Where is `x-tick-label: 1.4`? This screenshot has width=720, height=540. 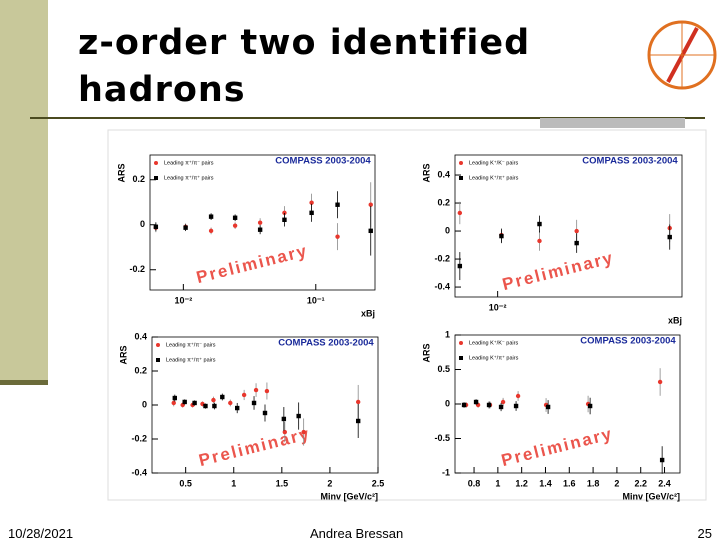 x-tick-label: 1.4 is located at coordinates (545, 483).